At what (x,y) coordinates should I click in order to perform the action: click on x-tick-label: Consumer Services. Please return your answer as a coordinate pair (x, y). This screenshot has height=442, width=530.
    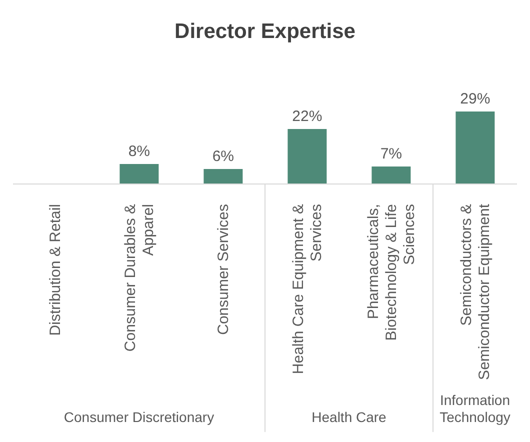
    Looking at the image, I should click on (223, 269).